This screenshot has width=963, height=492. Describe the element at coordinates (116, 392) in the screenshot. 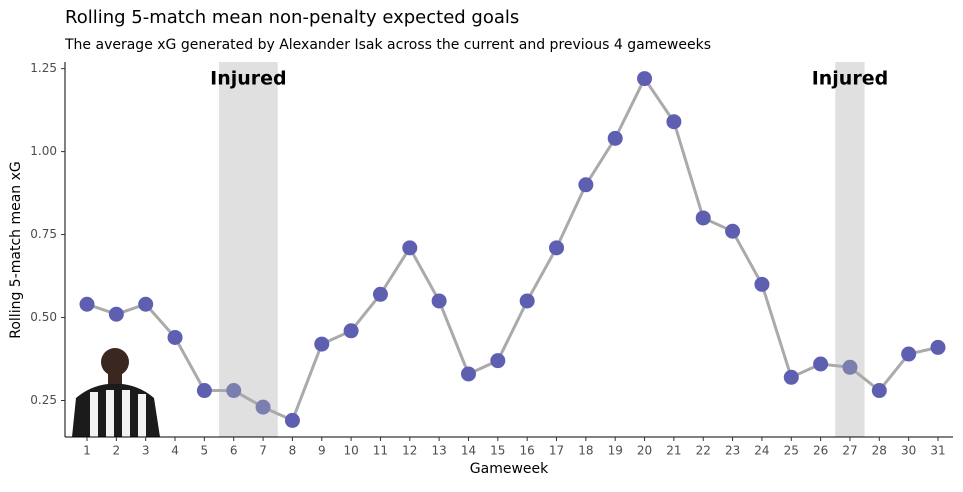

I see `player-photo` at that location.